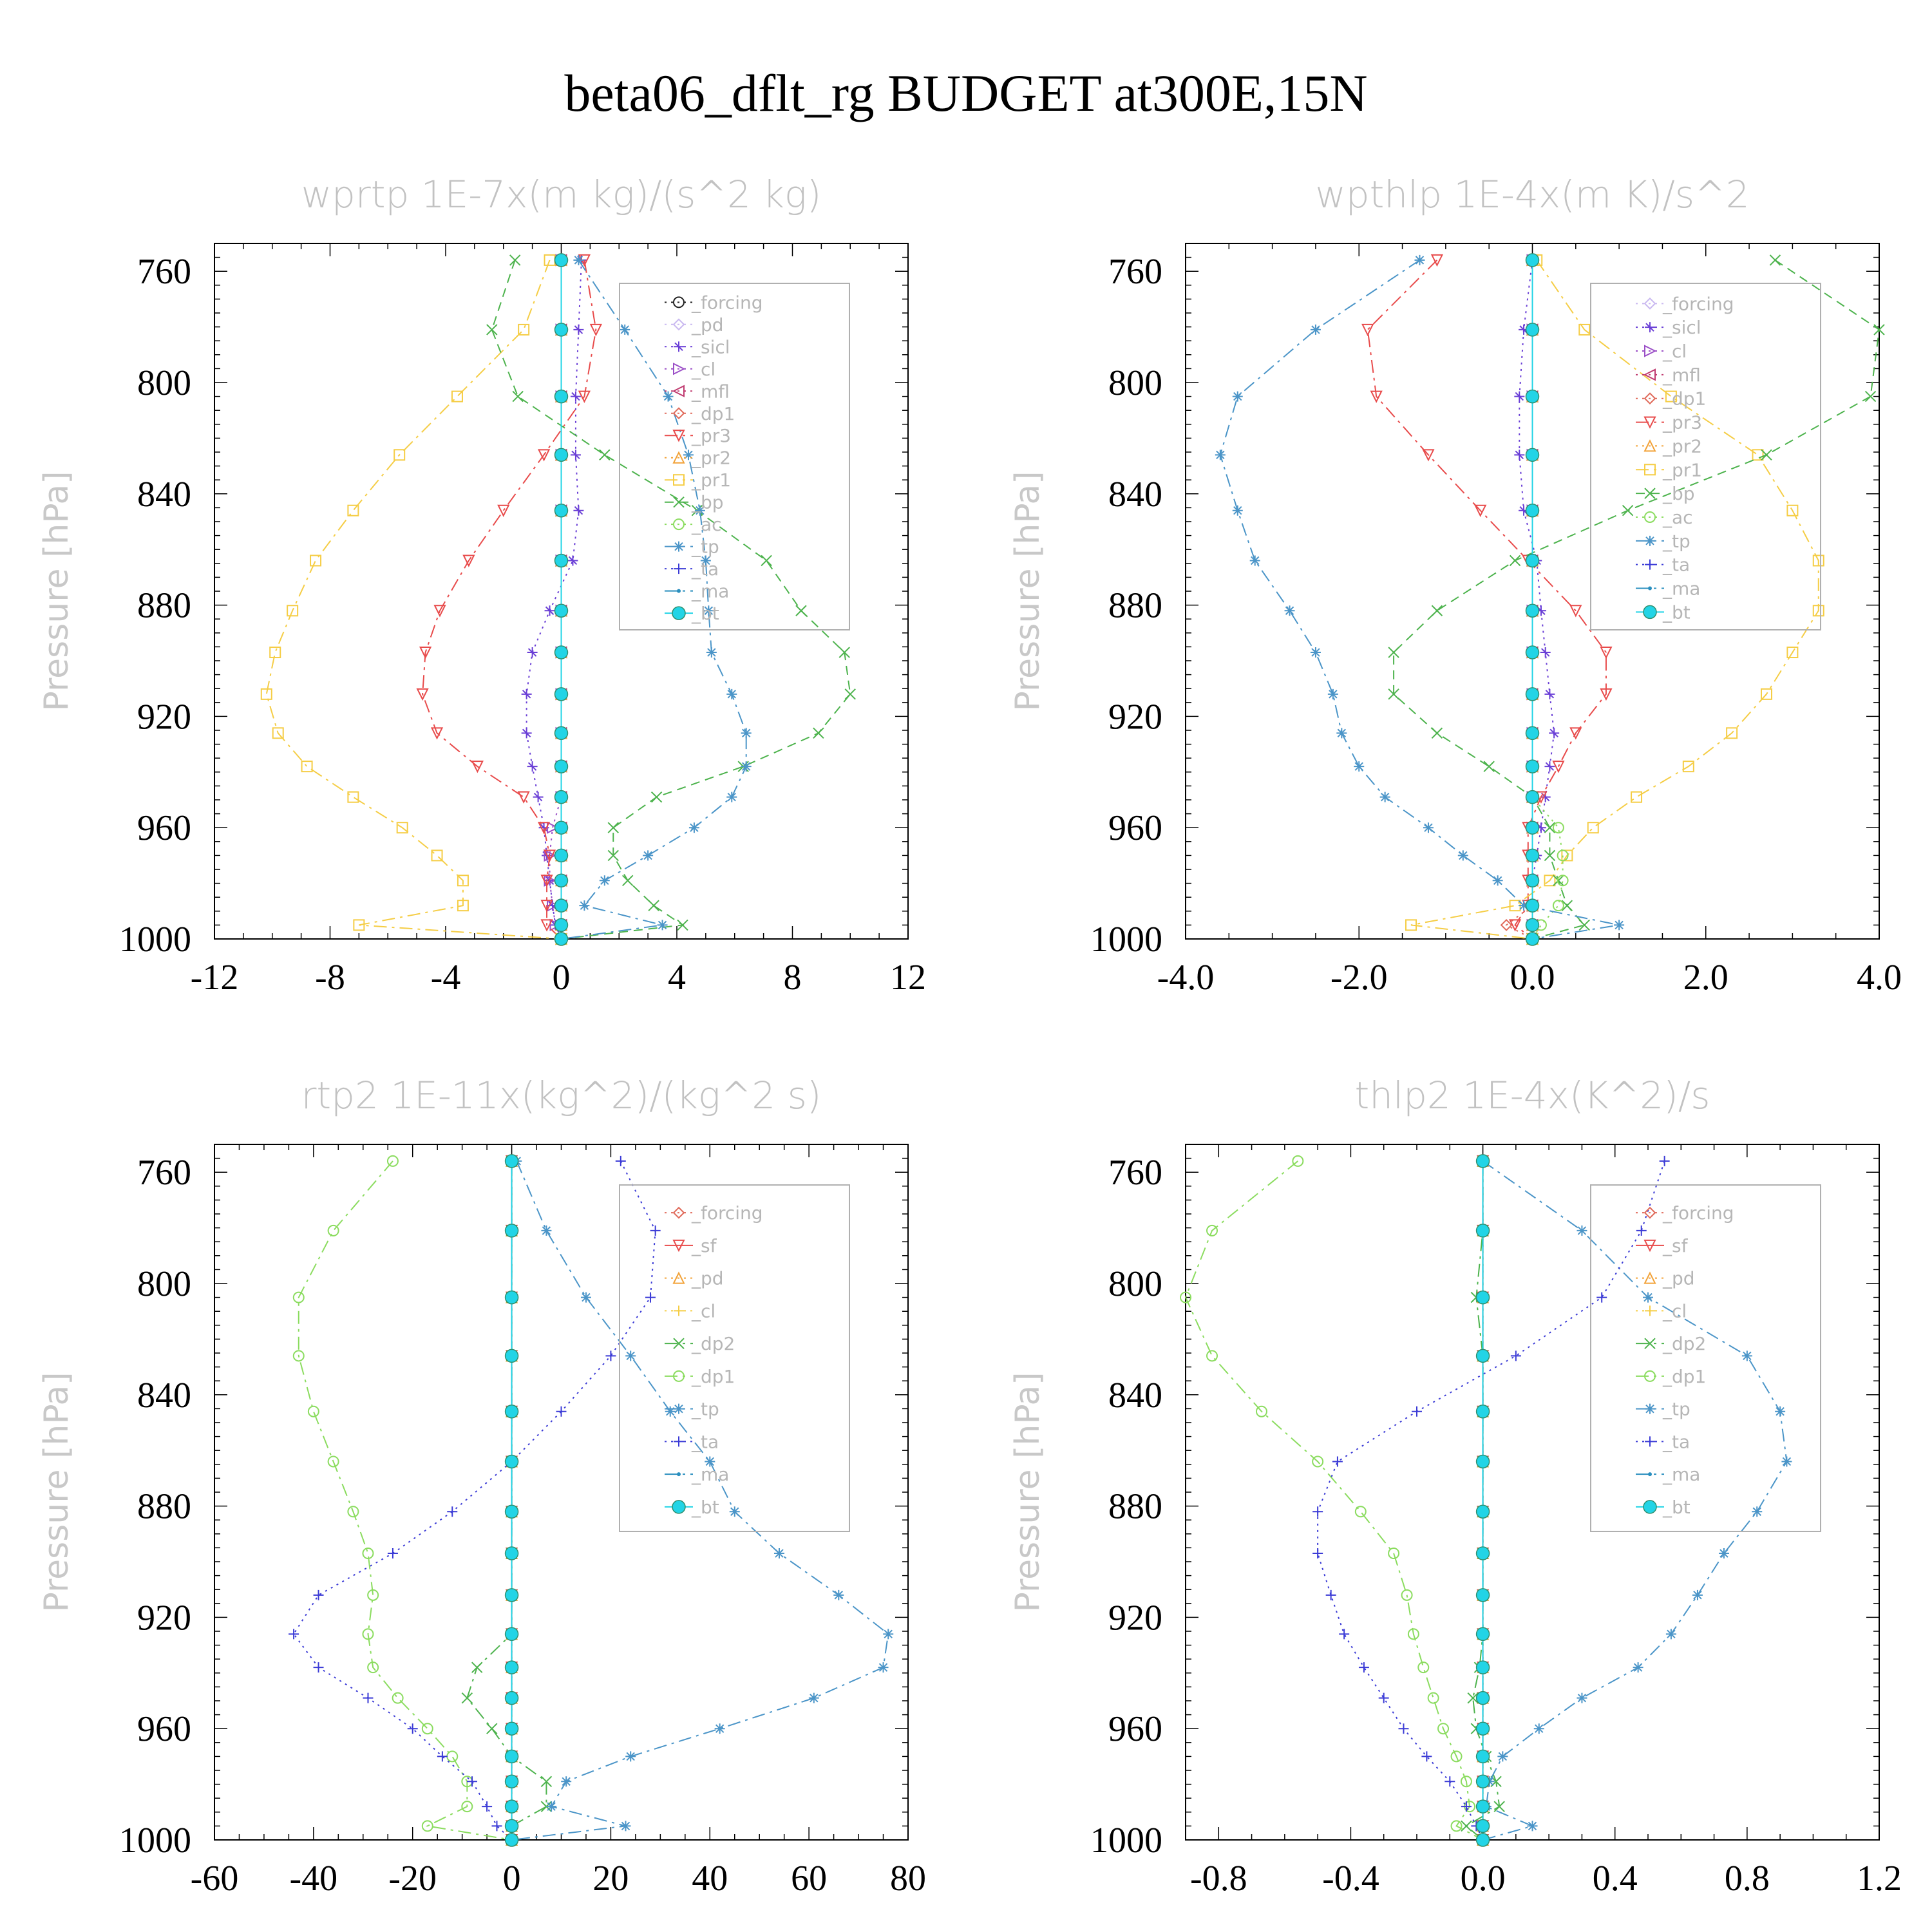 This screenshot has width=1932, height=1932. I want to click on legend-label: _bp, so click(708, 502).